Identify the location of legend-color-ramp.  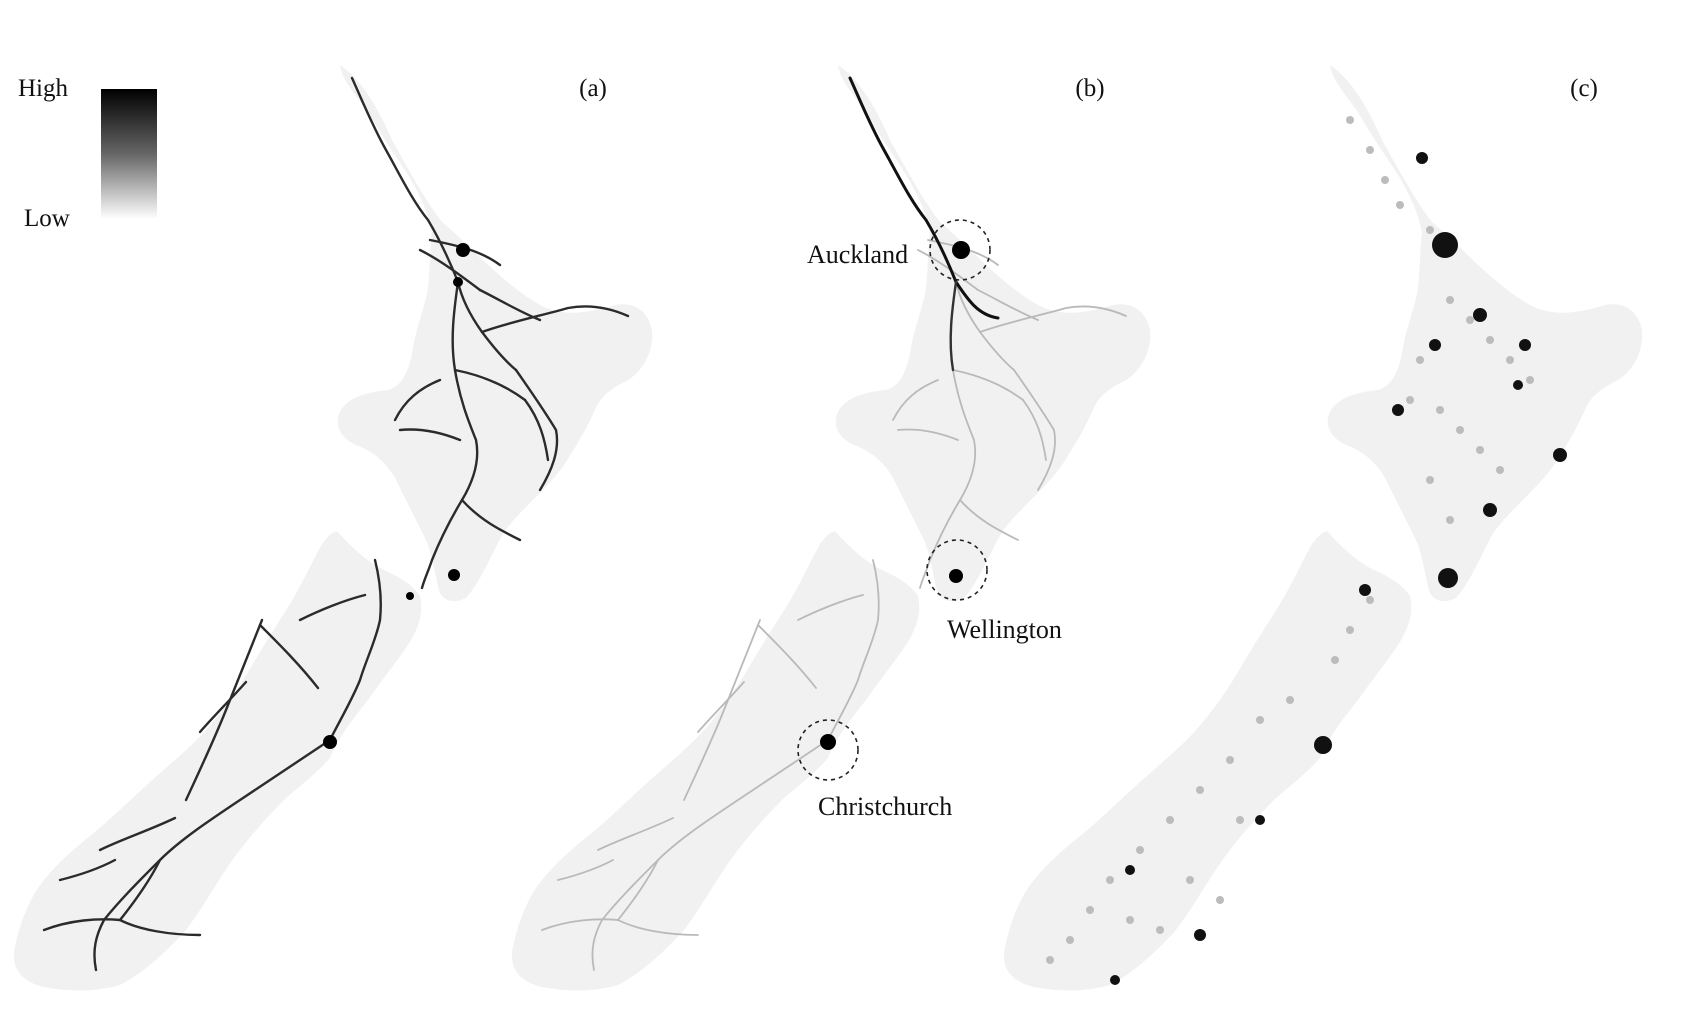
(129, 154).